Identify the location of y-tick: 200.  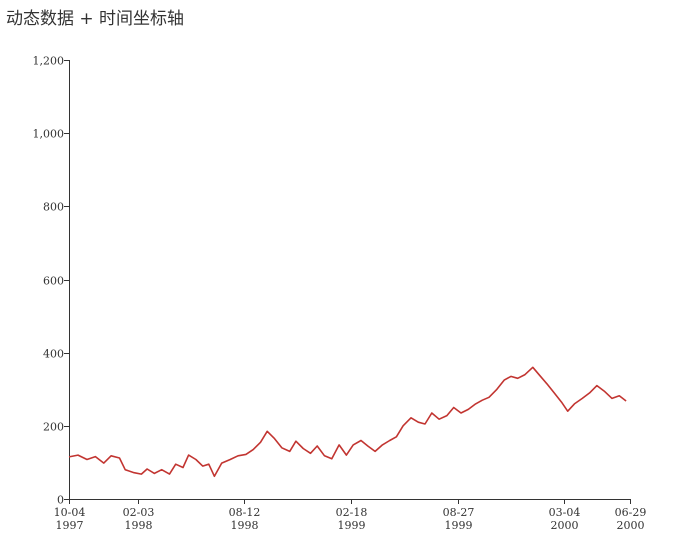
(56, 427).